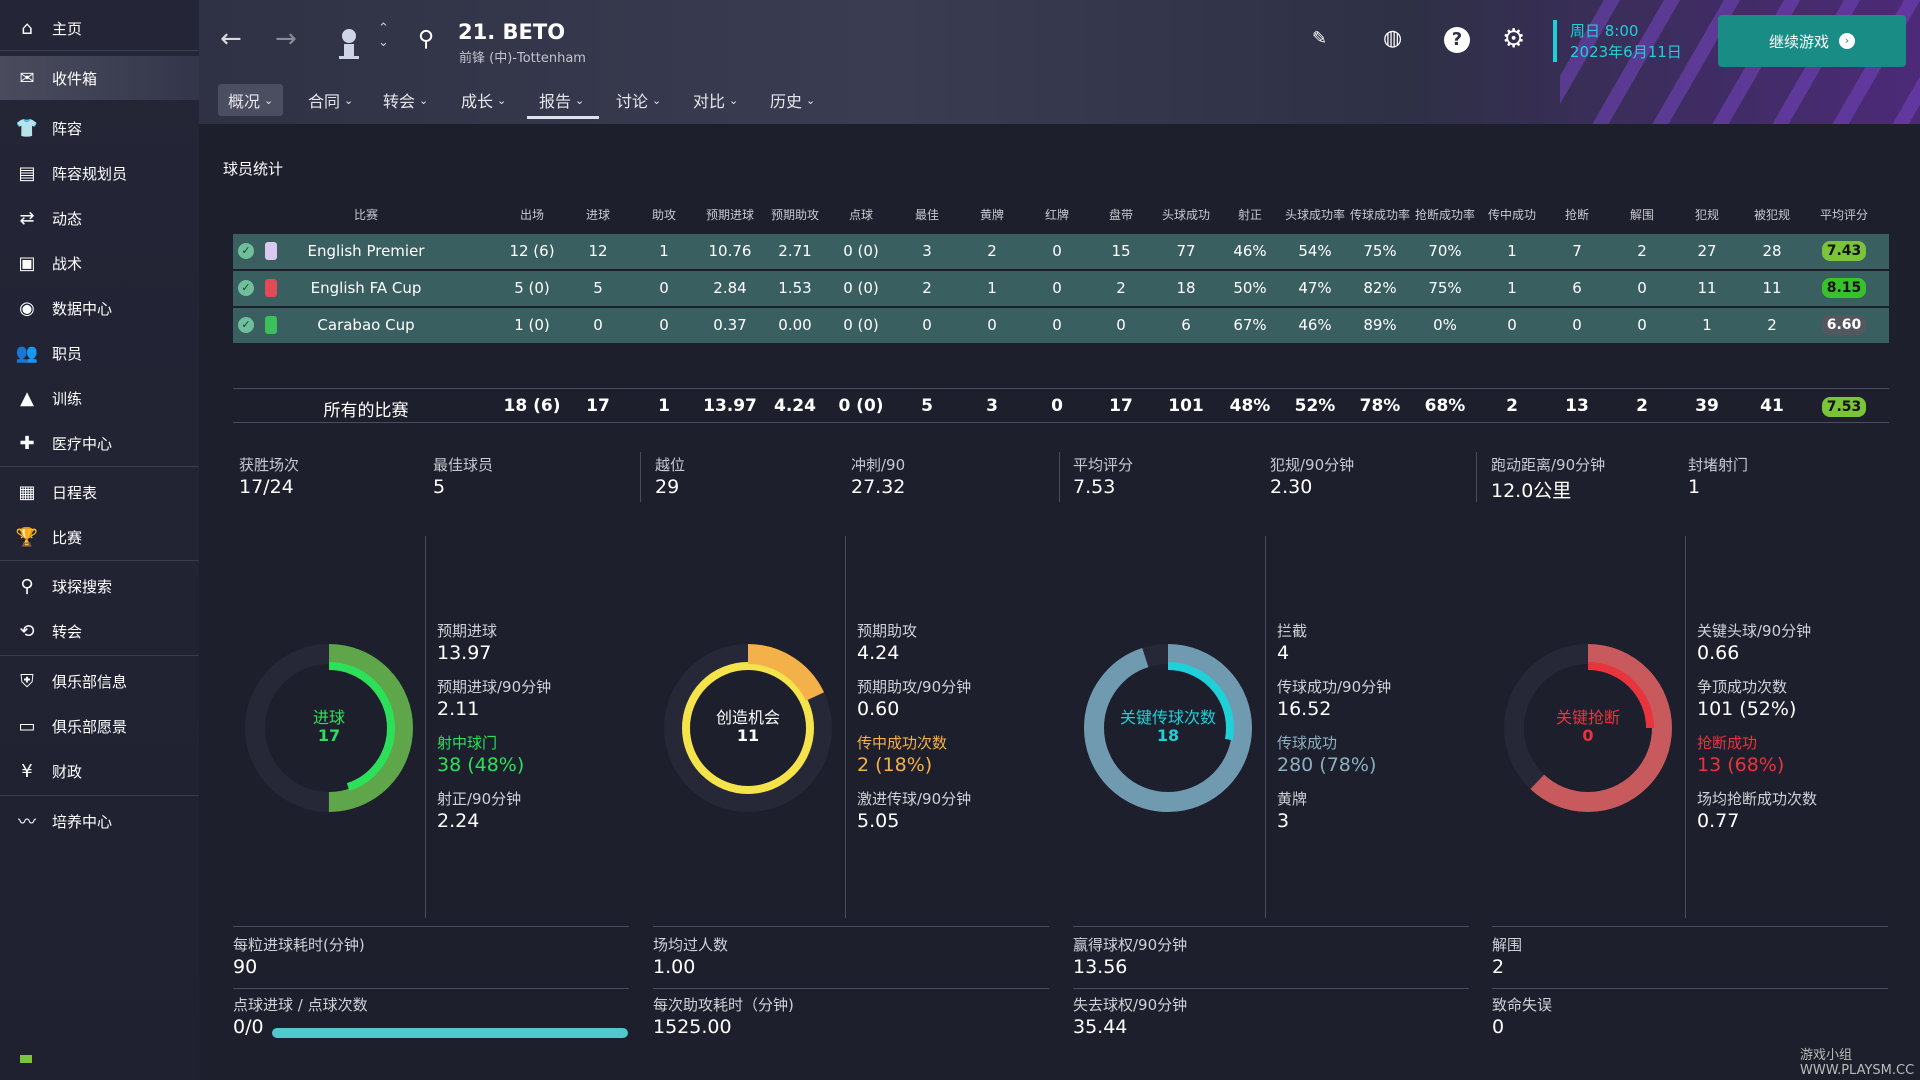  Describe the element at coordinates (926, 215) in the screenshot. I see `table-header: 最佳` at that location.